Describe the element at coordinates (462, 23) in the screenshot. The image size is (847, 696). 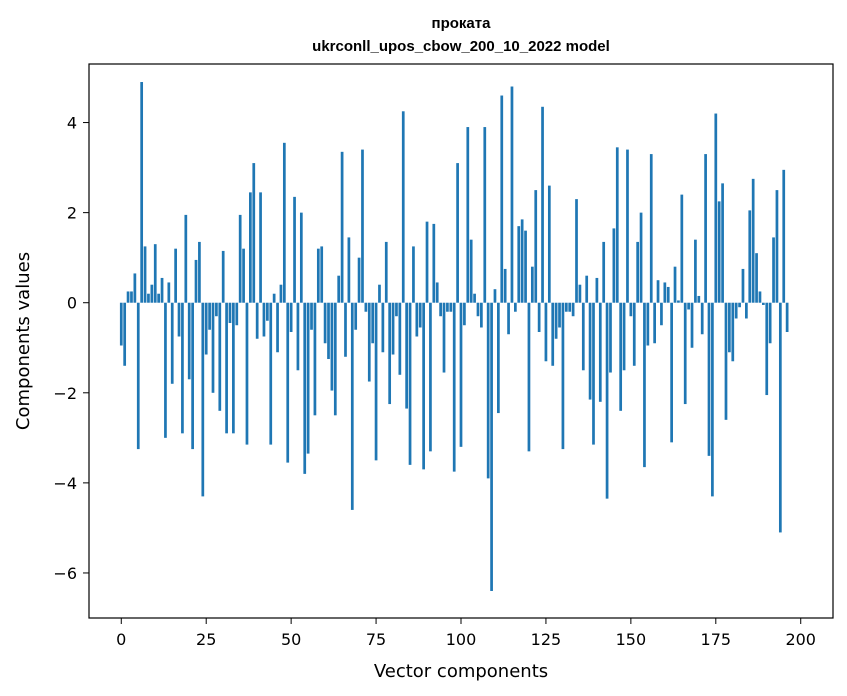
I see `chart-title-line-1: прокатa` at that location.